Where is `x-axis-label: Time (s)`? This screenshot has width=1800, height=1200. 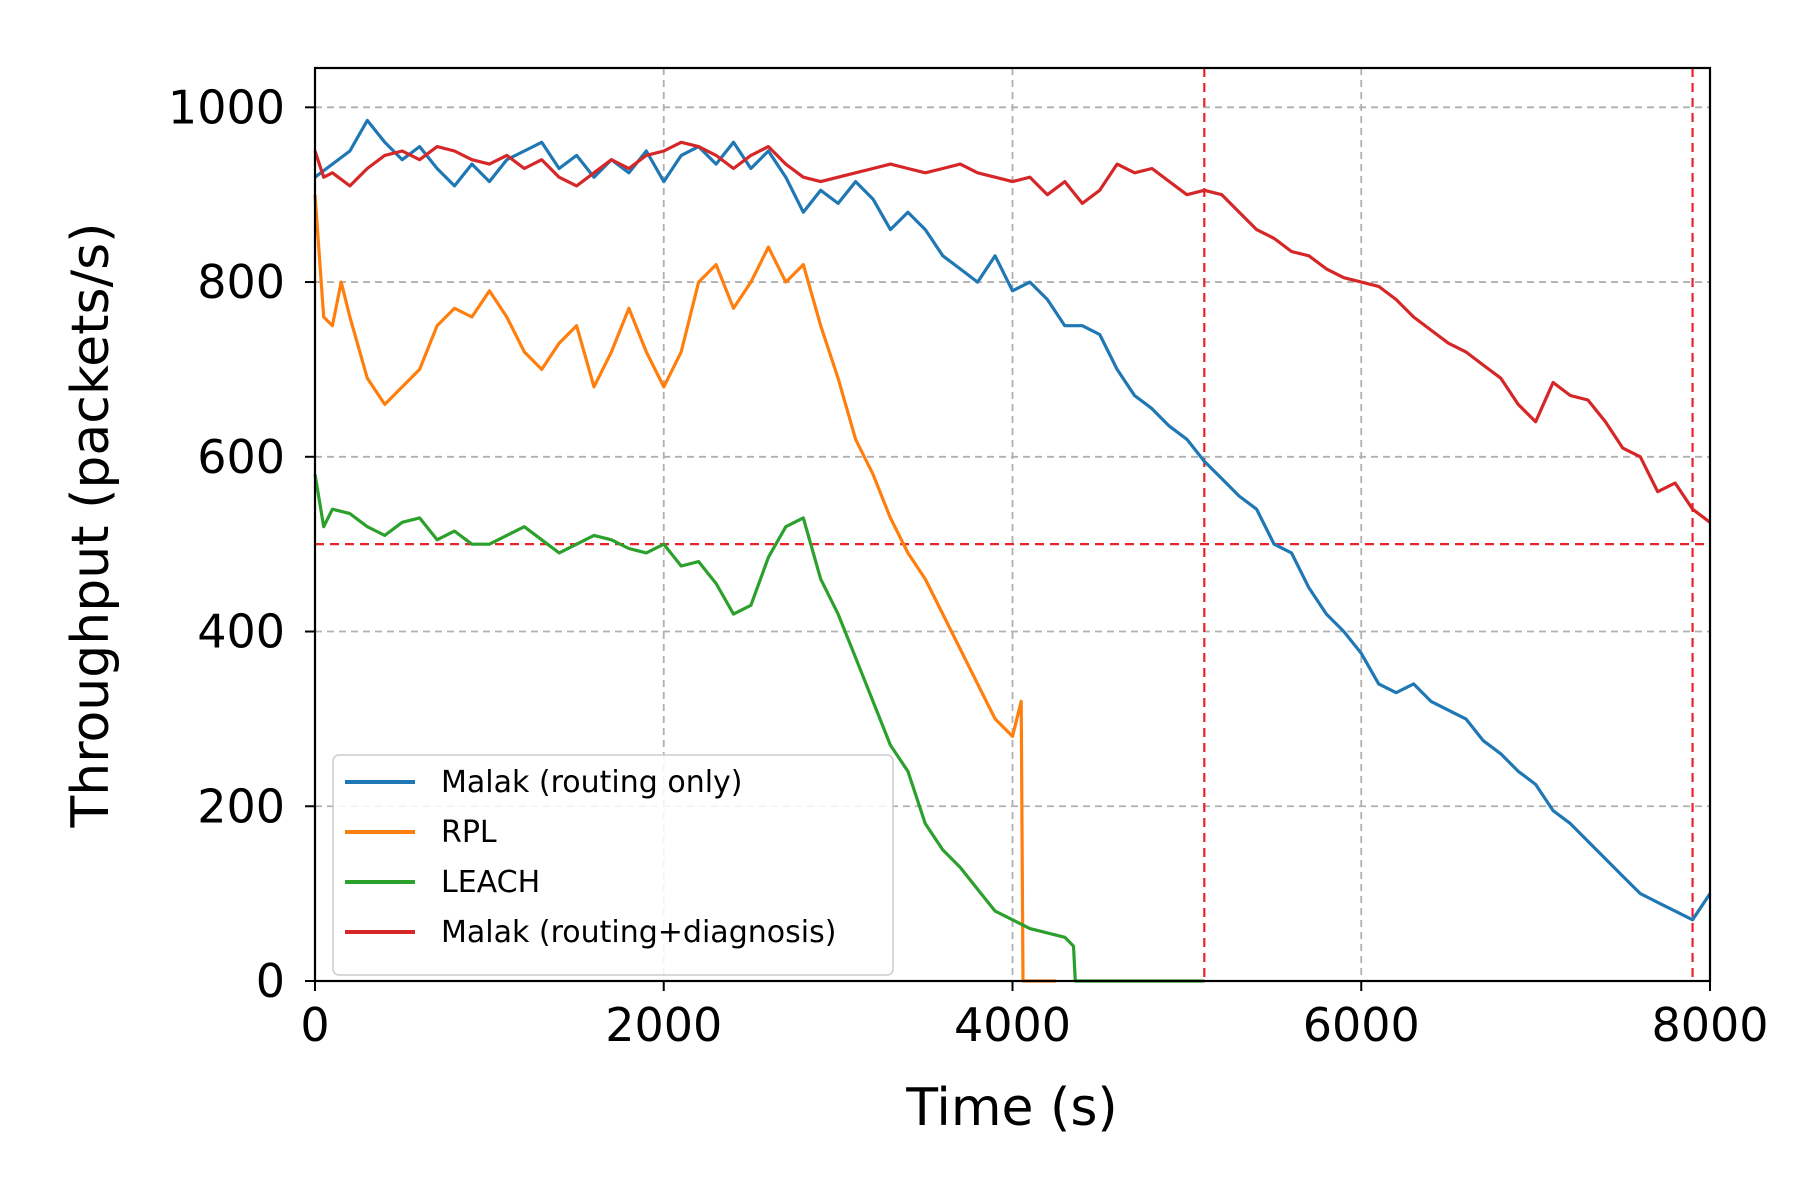
x-axis-label: Time (s) is located at coordinates (1011, 1108).